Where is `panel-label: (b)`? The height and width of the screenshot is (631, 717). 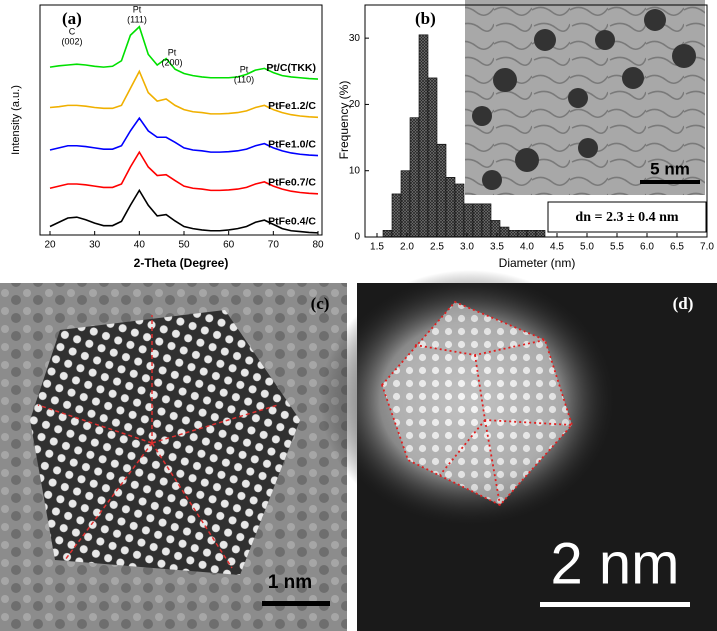 panel-label: (b) is located at coordinates (425, 18).